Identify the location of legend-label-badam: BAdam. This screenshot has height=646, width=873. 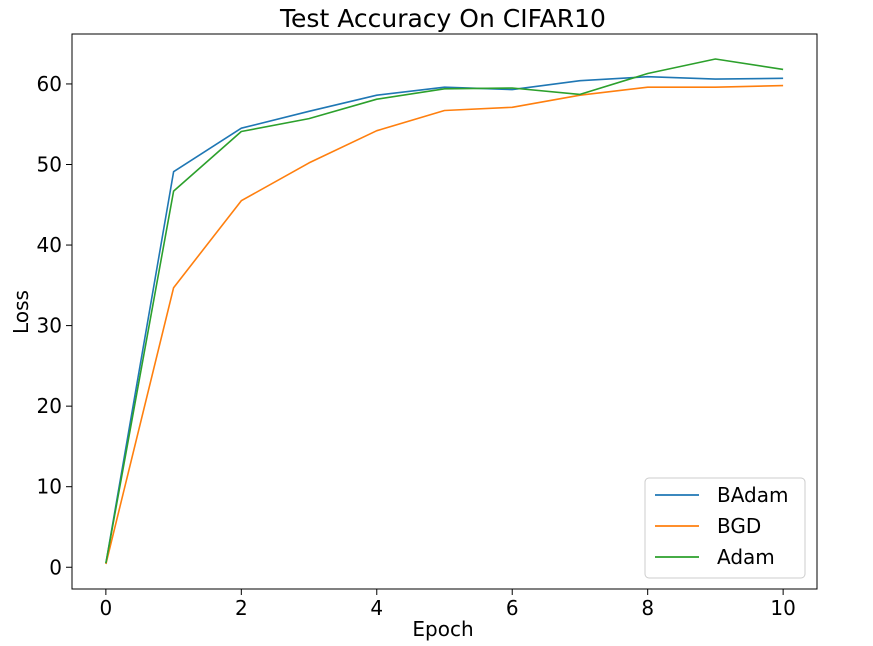
(752, 495).